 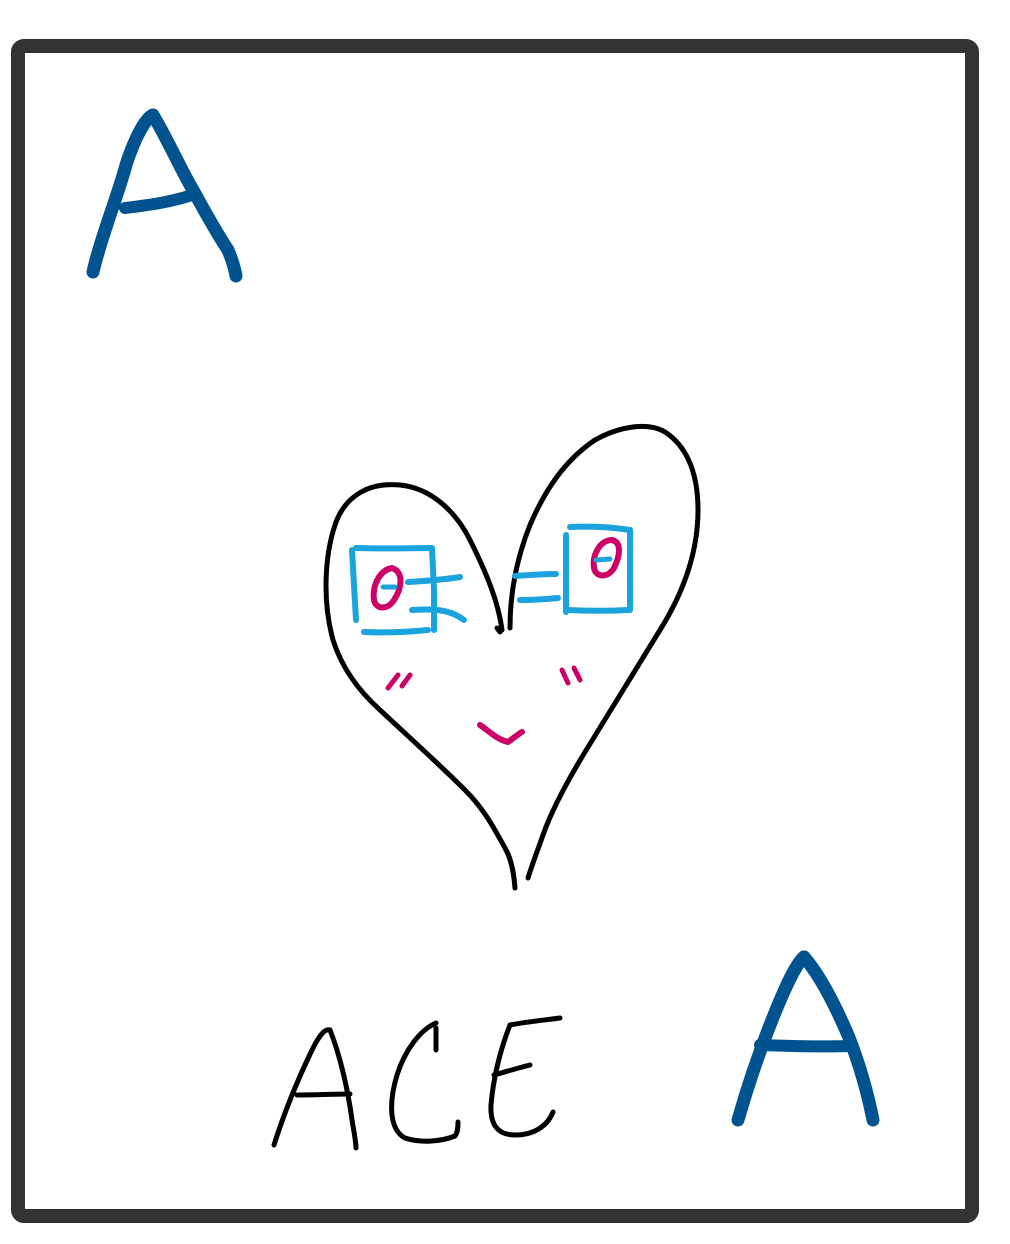 I want to click on corner-rank-bottom: A, so click(x=805, y=1038).